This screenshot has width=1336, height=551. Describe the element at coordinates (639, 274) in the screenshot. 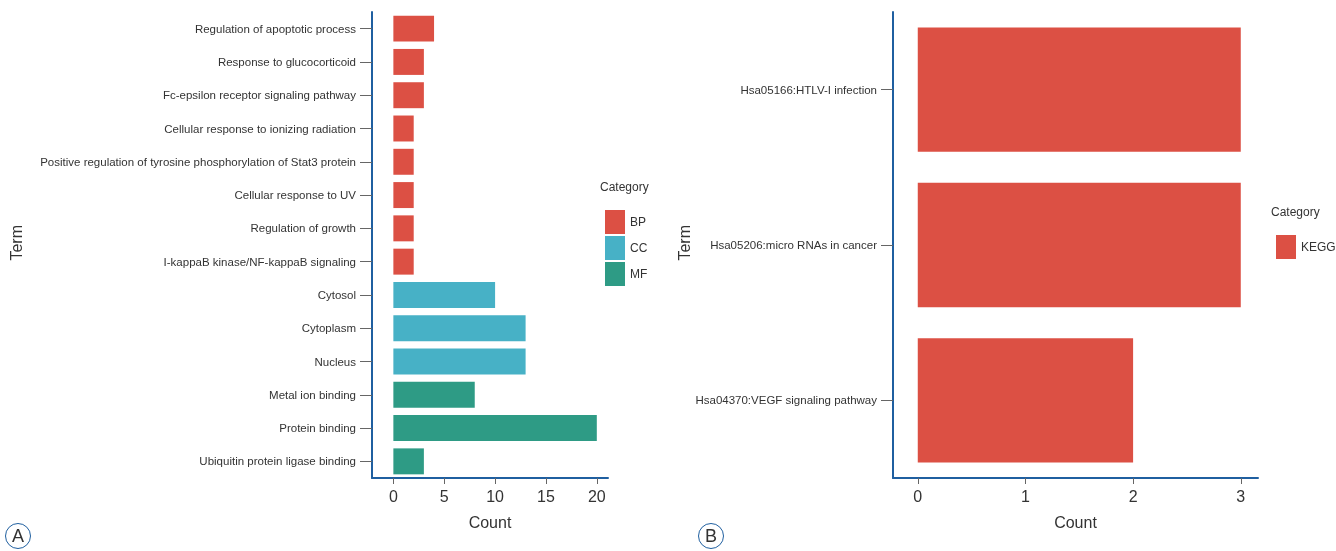

I see `legend-label: MF` at that location.